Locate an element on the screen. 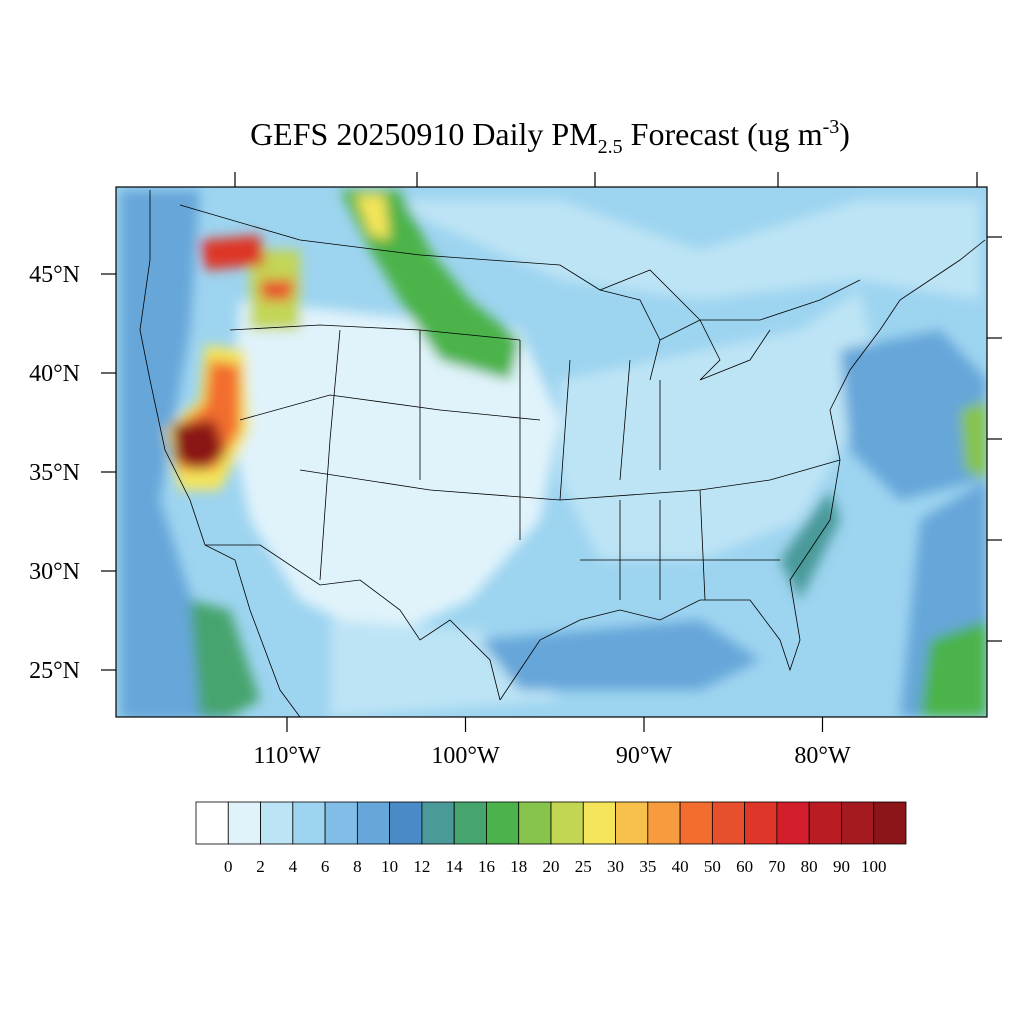 This screenshot has width=1024, height=1029. colorbar-label: 18 is located at coordinates (518, 866).